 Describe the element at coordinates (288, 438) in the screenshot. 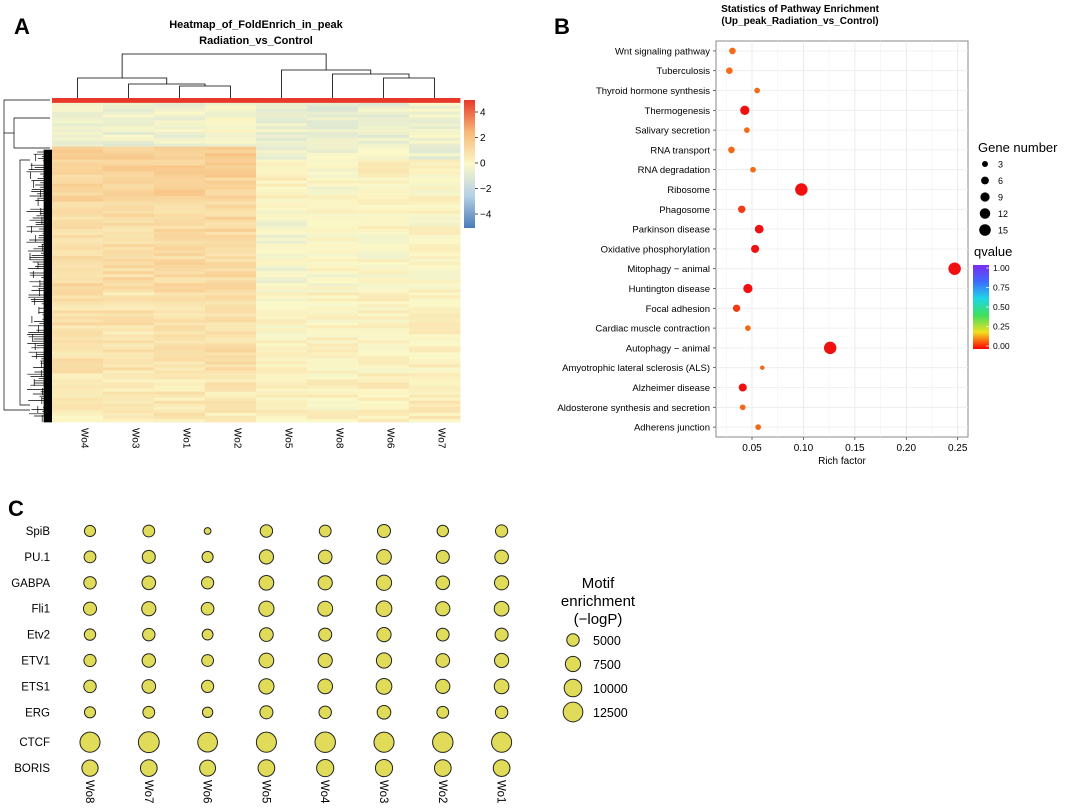

I see `heatmap-column-label: Wo5` at that location.